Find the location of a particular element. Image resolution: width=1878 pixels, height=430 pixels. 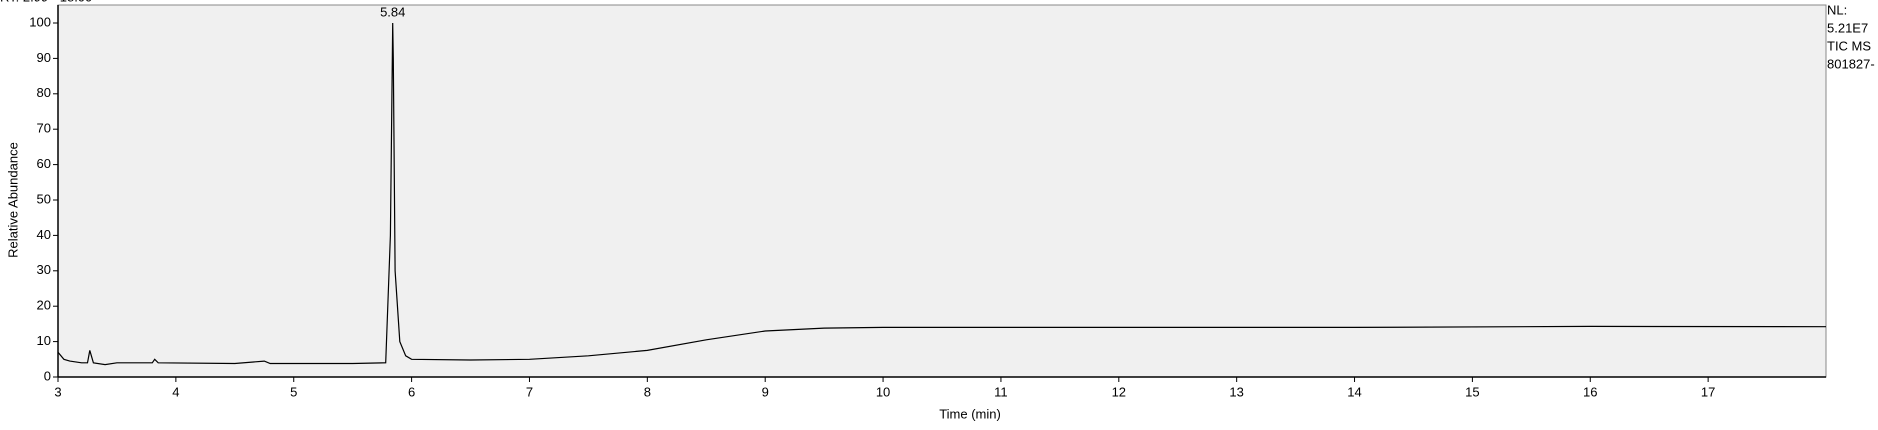

side-label: 5.21E7 is located at coordinates (1847, 27).